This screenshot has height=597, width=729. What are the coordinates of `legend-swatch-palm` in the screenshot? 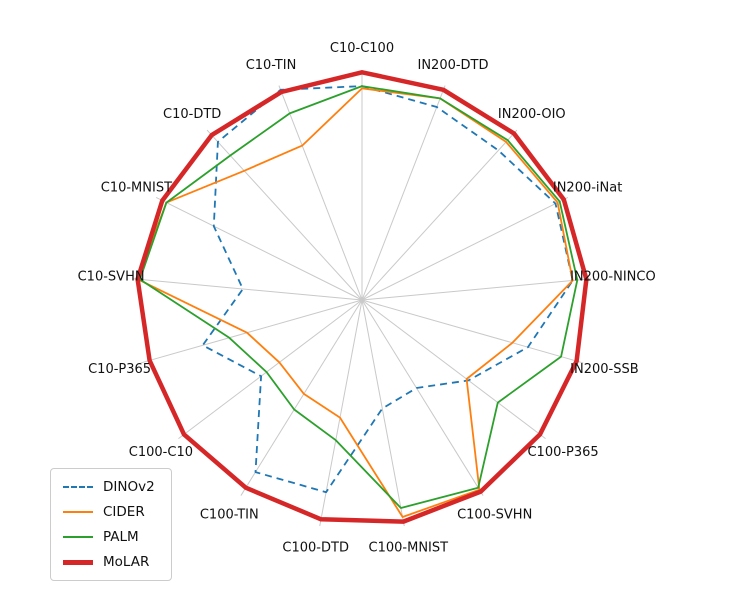 It's located at (78, 537).